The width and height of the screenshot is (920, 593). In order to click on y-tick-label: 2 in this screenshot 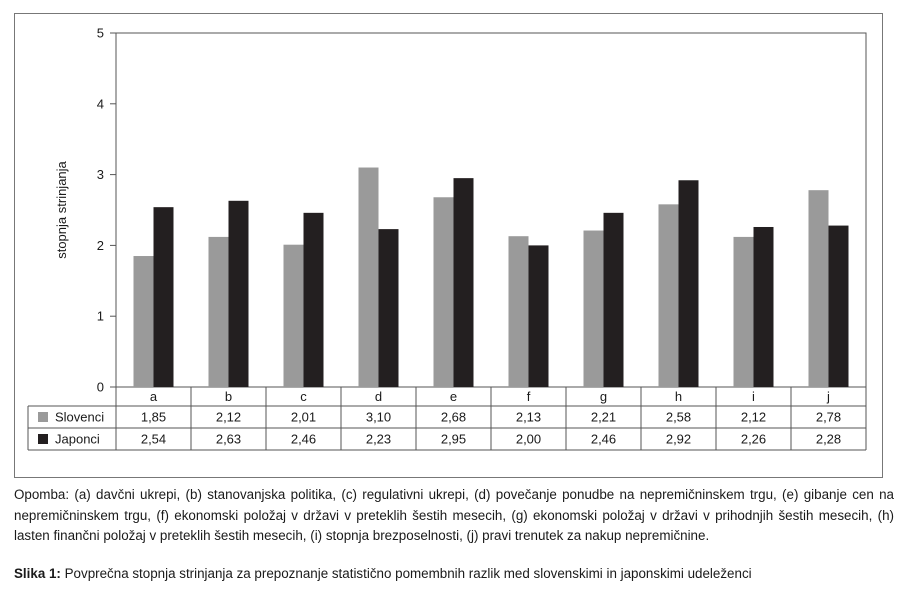, I will do `click(100, 245)`.